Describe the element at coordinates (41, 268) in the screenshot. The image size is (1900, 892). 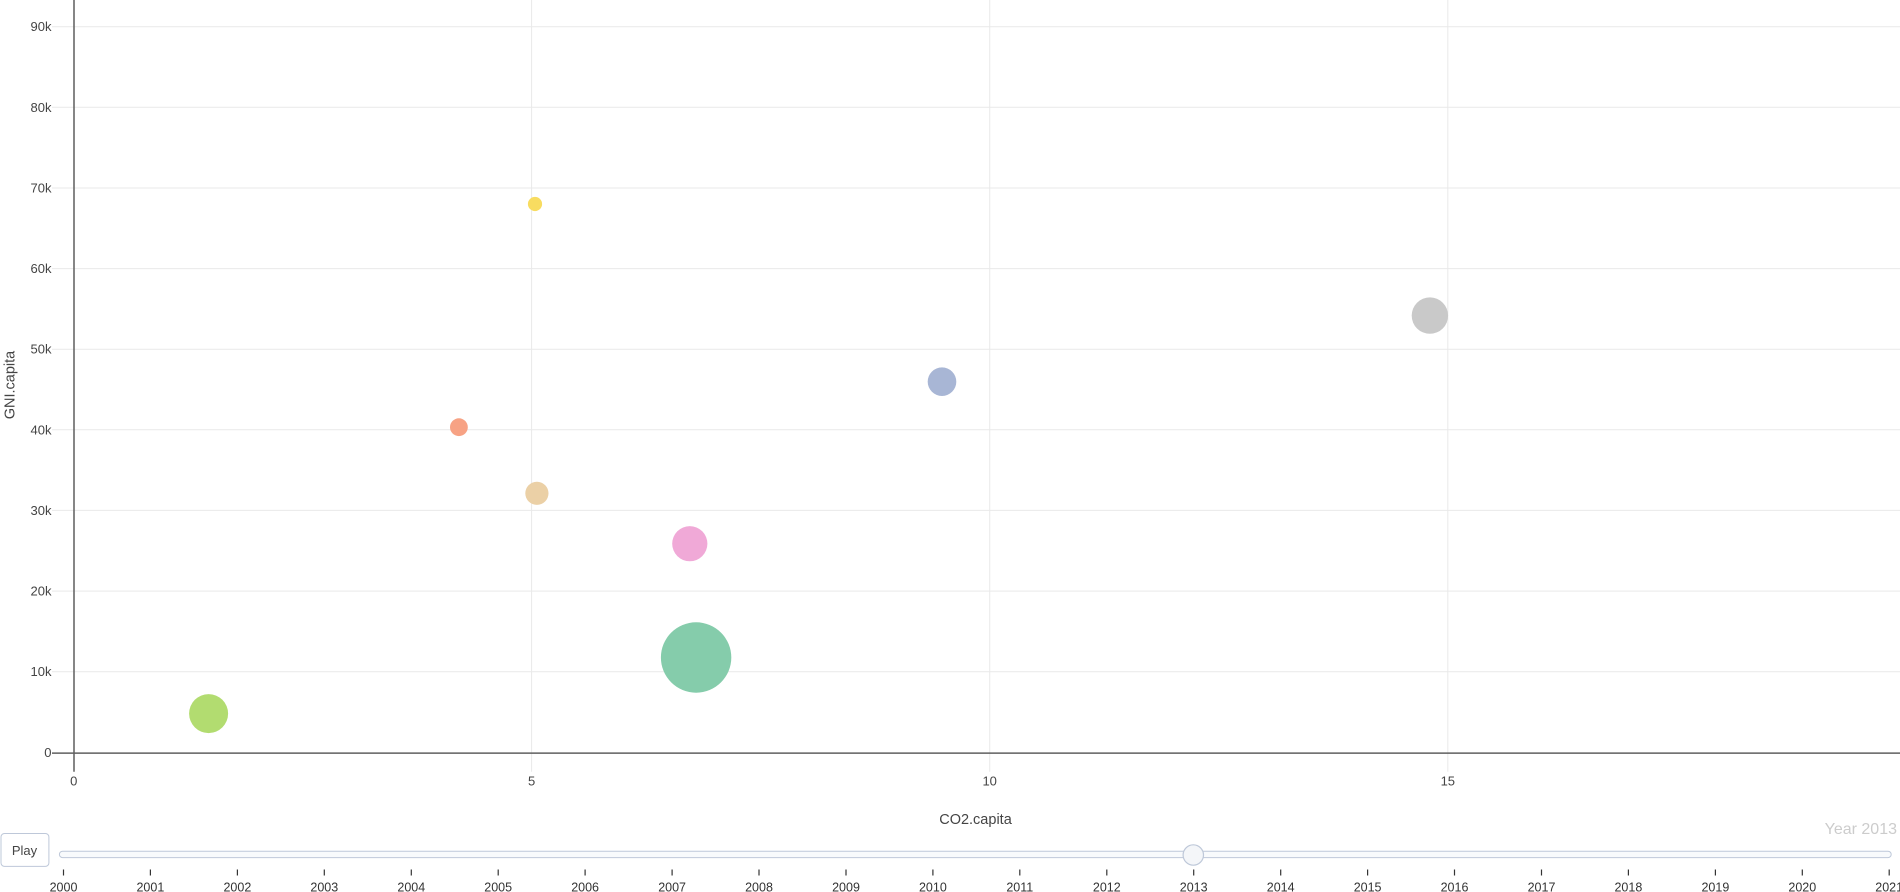
I see `svg-text: 60k` at that location.